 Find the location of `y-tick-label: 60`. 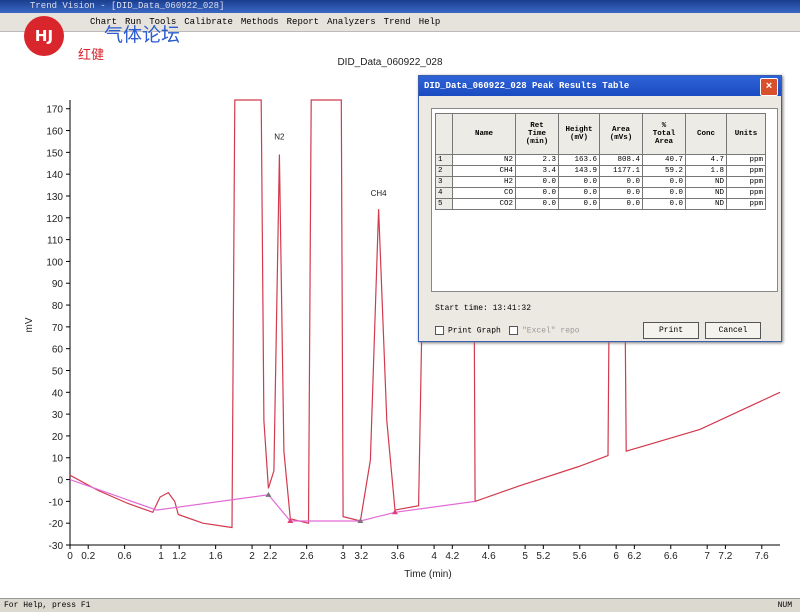

y-tick-label: 60 is located at coordinates (58, 350).